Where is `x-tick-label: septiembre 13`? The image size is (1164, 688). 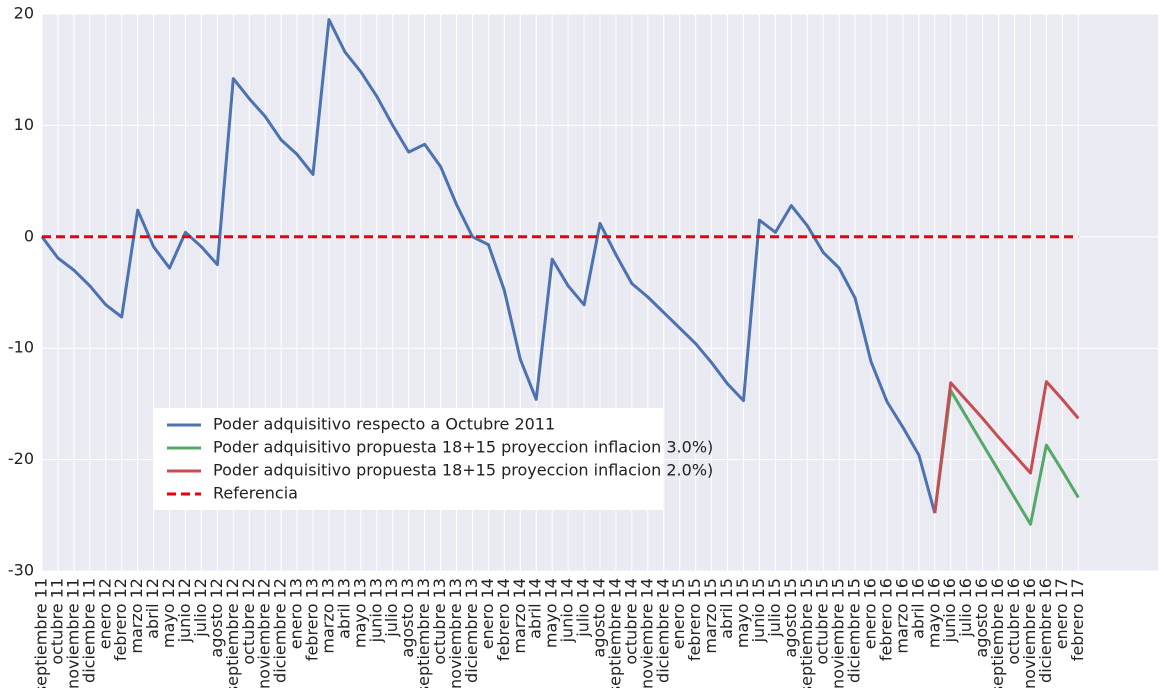 x-tick-label: septiembre 13 is located at coordinates (423, 633).